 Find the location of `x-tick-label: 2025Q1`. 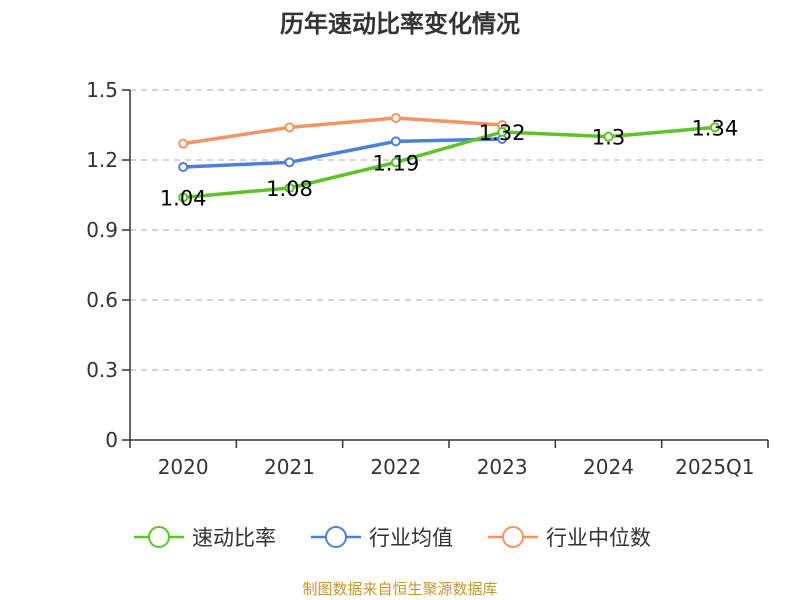

x-tick-label: 2025Q1 is located at coordinates (714, 467).